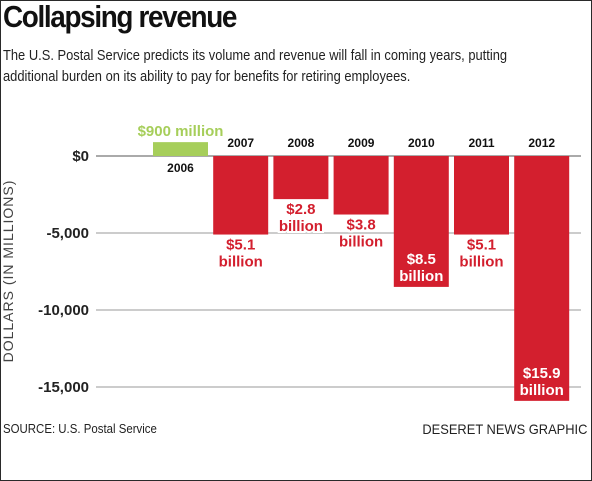  What do you see at coordinates (361, 185) in the screenshot?
I see `bar-2009` at bounding box center [361, 185].